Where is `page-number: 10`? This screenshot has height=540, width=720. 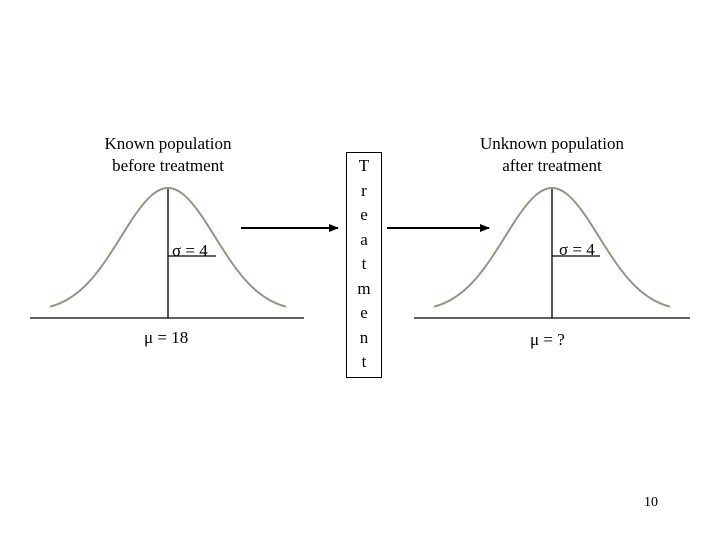 page-number: 10 is located at coordinates (651, 502).